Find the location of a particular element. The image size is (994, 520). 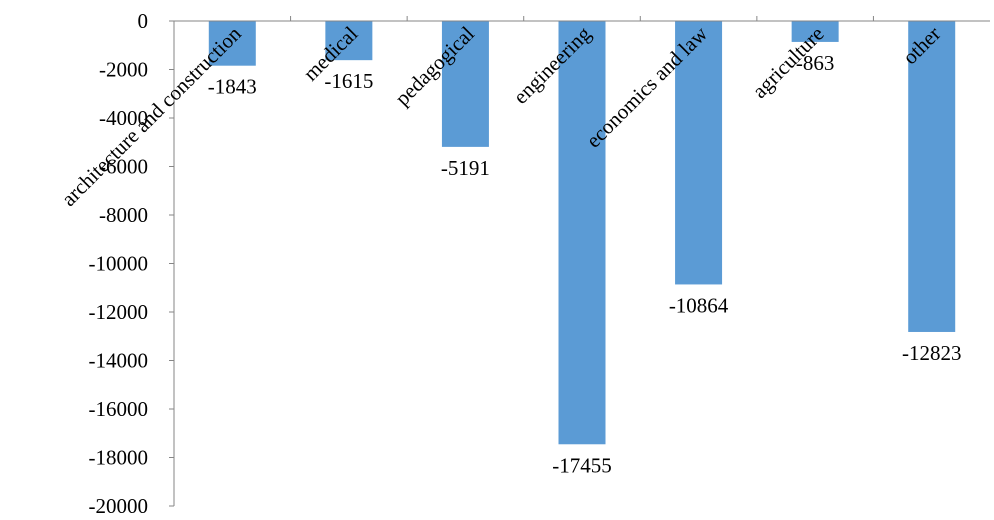

category-label: architecture and construction is located at coordinates (152, 116).